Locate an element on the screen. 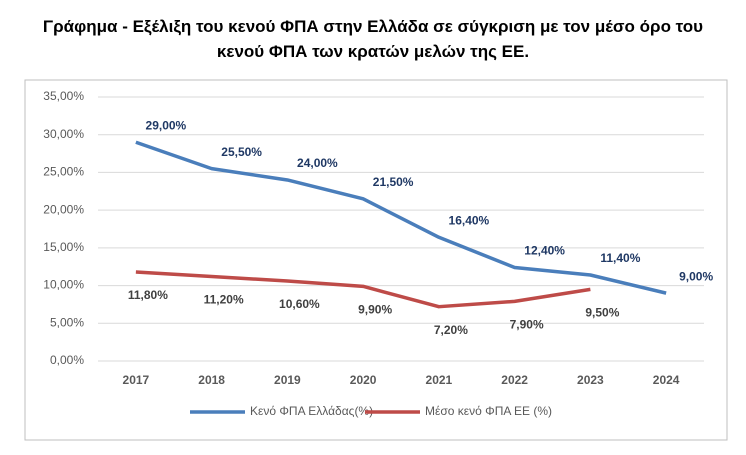 The height and width of the screenshot is (455, 746). x-tick-label: 2017 is located at coordinates (136, 380).